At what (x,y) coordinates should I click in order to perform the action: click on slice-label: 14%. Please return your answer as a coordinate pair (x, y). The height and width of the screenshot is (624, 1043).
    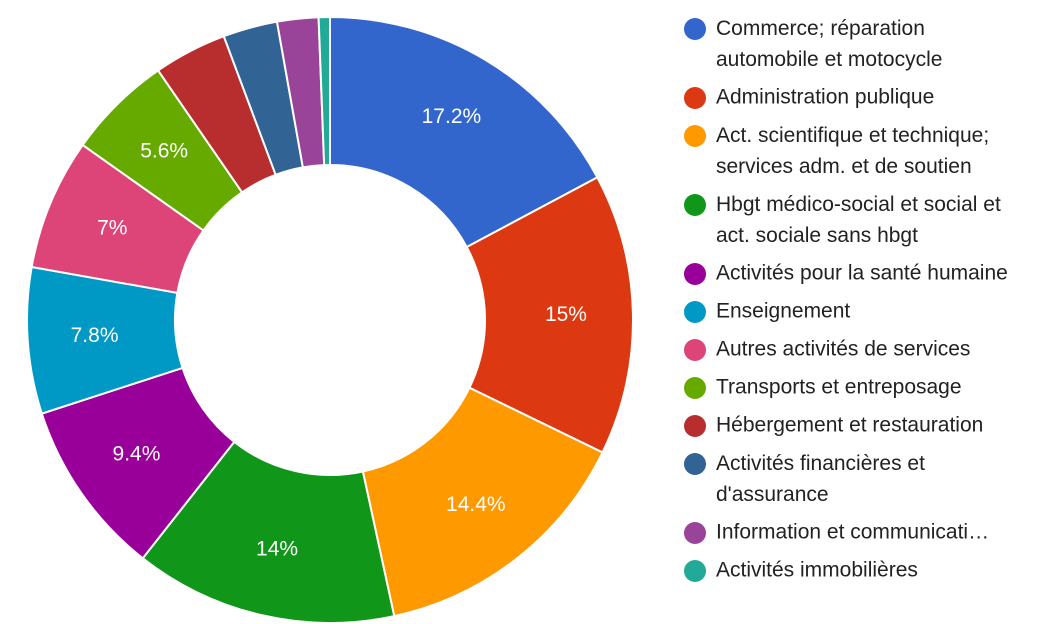
    Looking at the image, I should click on (277, 549).